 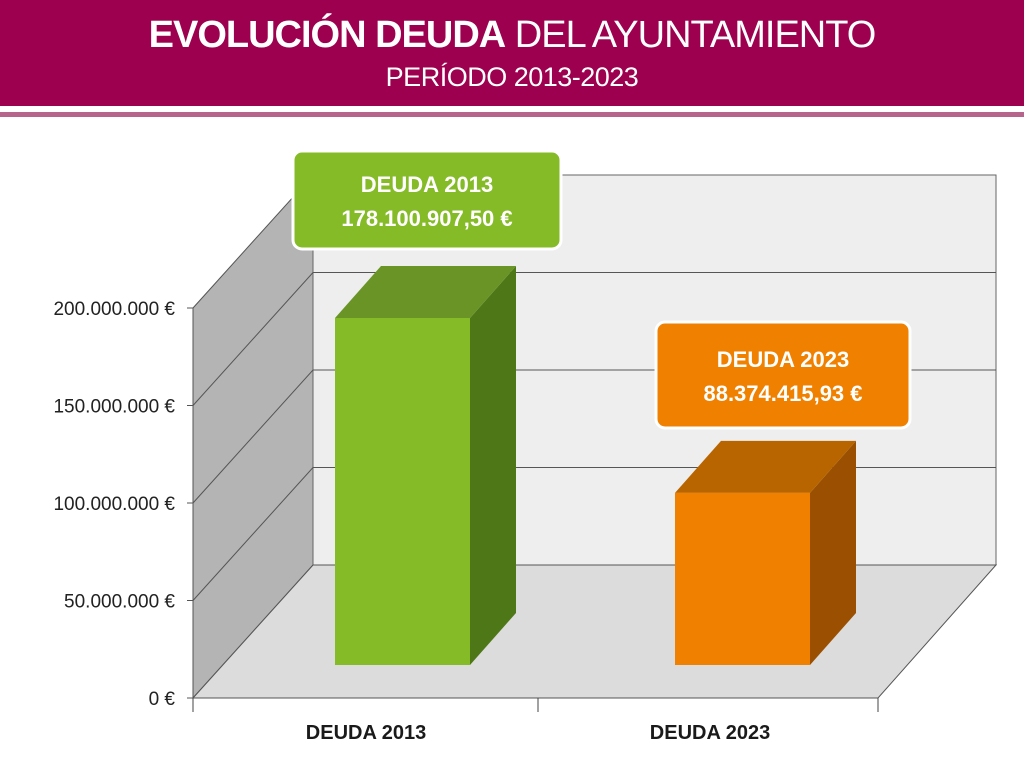 What do you see at coordinates (114, 407) in the screenshot?
I see `y-tick-label: 150.000.000 €` at bounding box center [114, 407].